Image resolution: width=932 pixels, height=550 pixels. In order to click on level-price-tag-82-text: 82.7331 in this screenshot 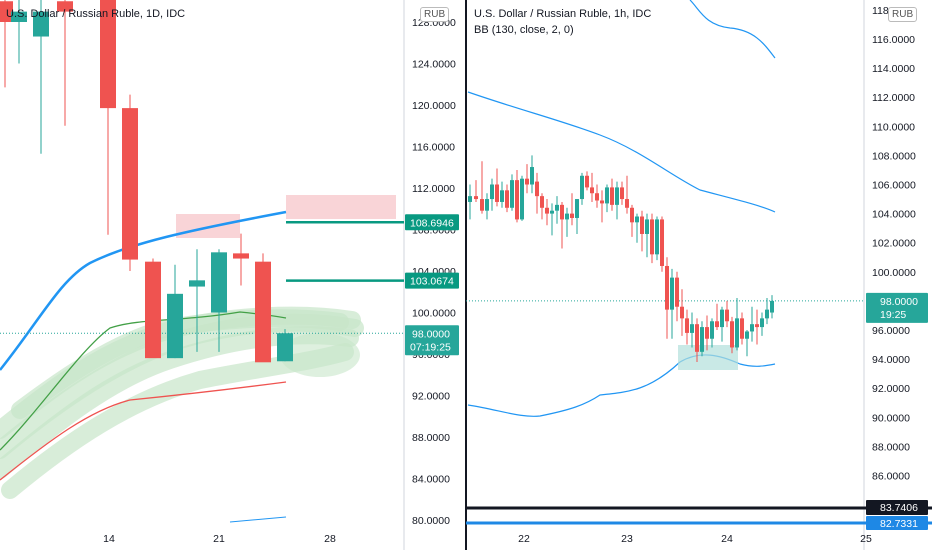, I will do `click(899, 524)`.